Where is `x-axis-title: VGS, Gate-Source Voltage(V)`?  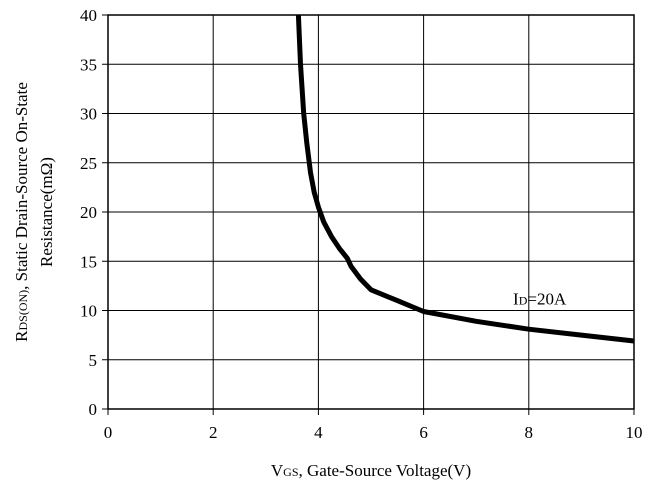
x-axis-title: VGS, Gate-Source Voltage(V) is located at coordinates (371, 470).